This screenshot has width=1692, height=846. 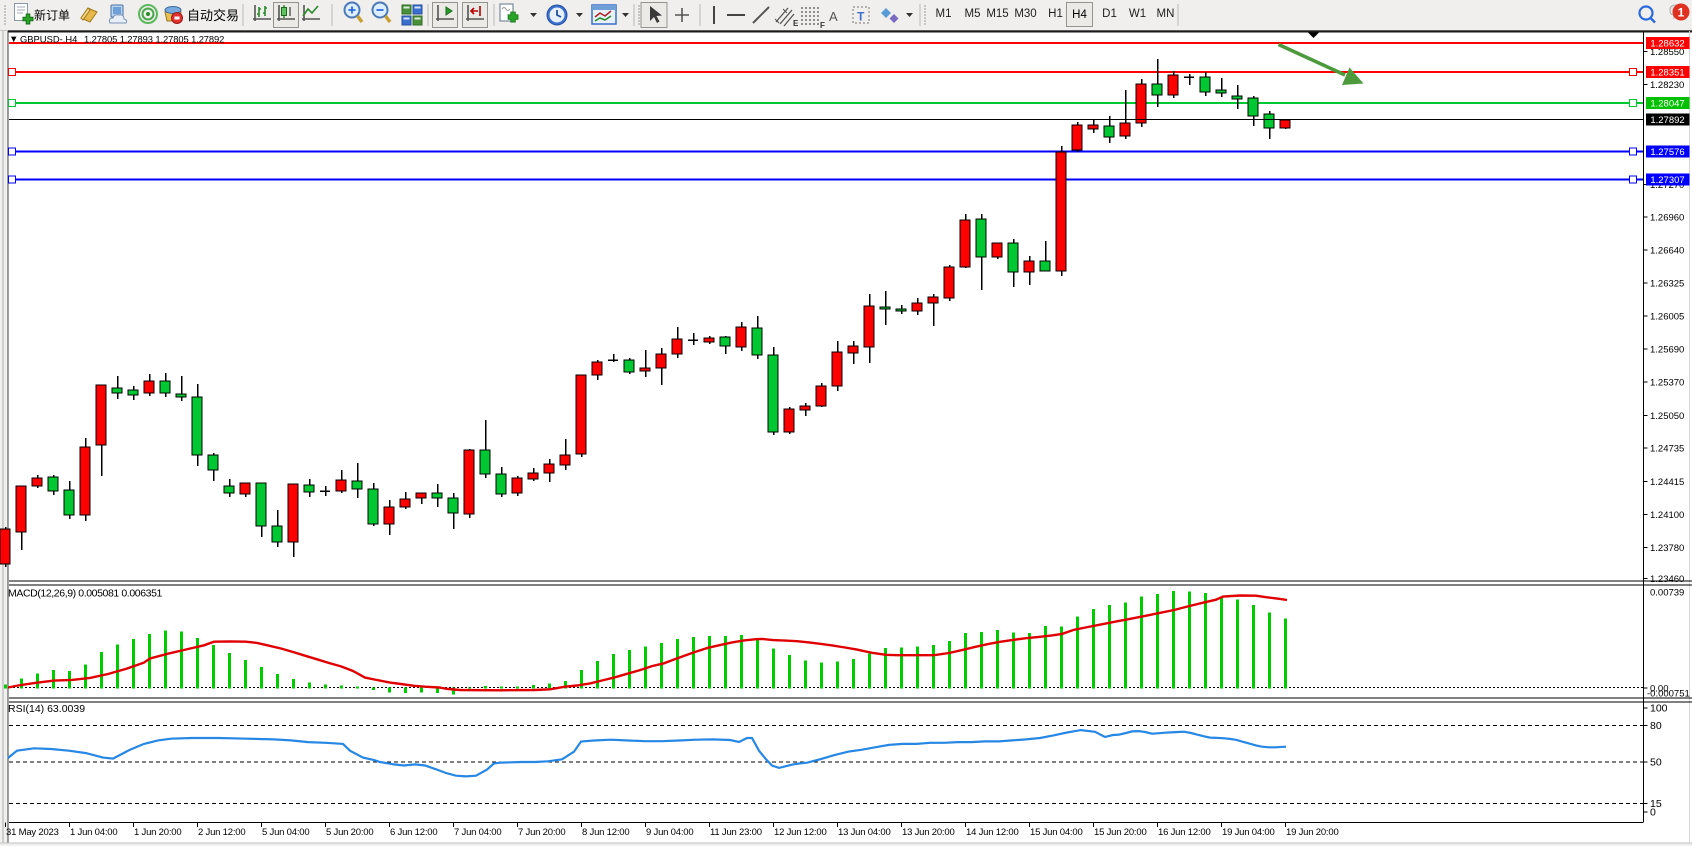 I want to click on svg-text: F, so click(x=822, y=25).